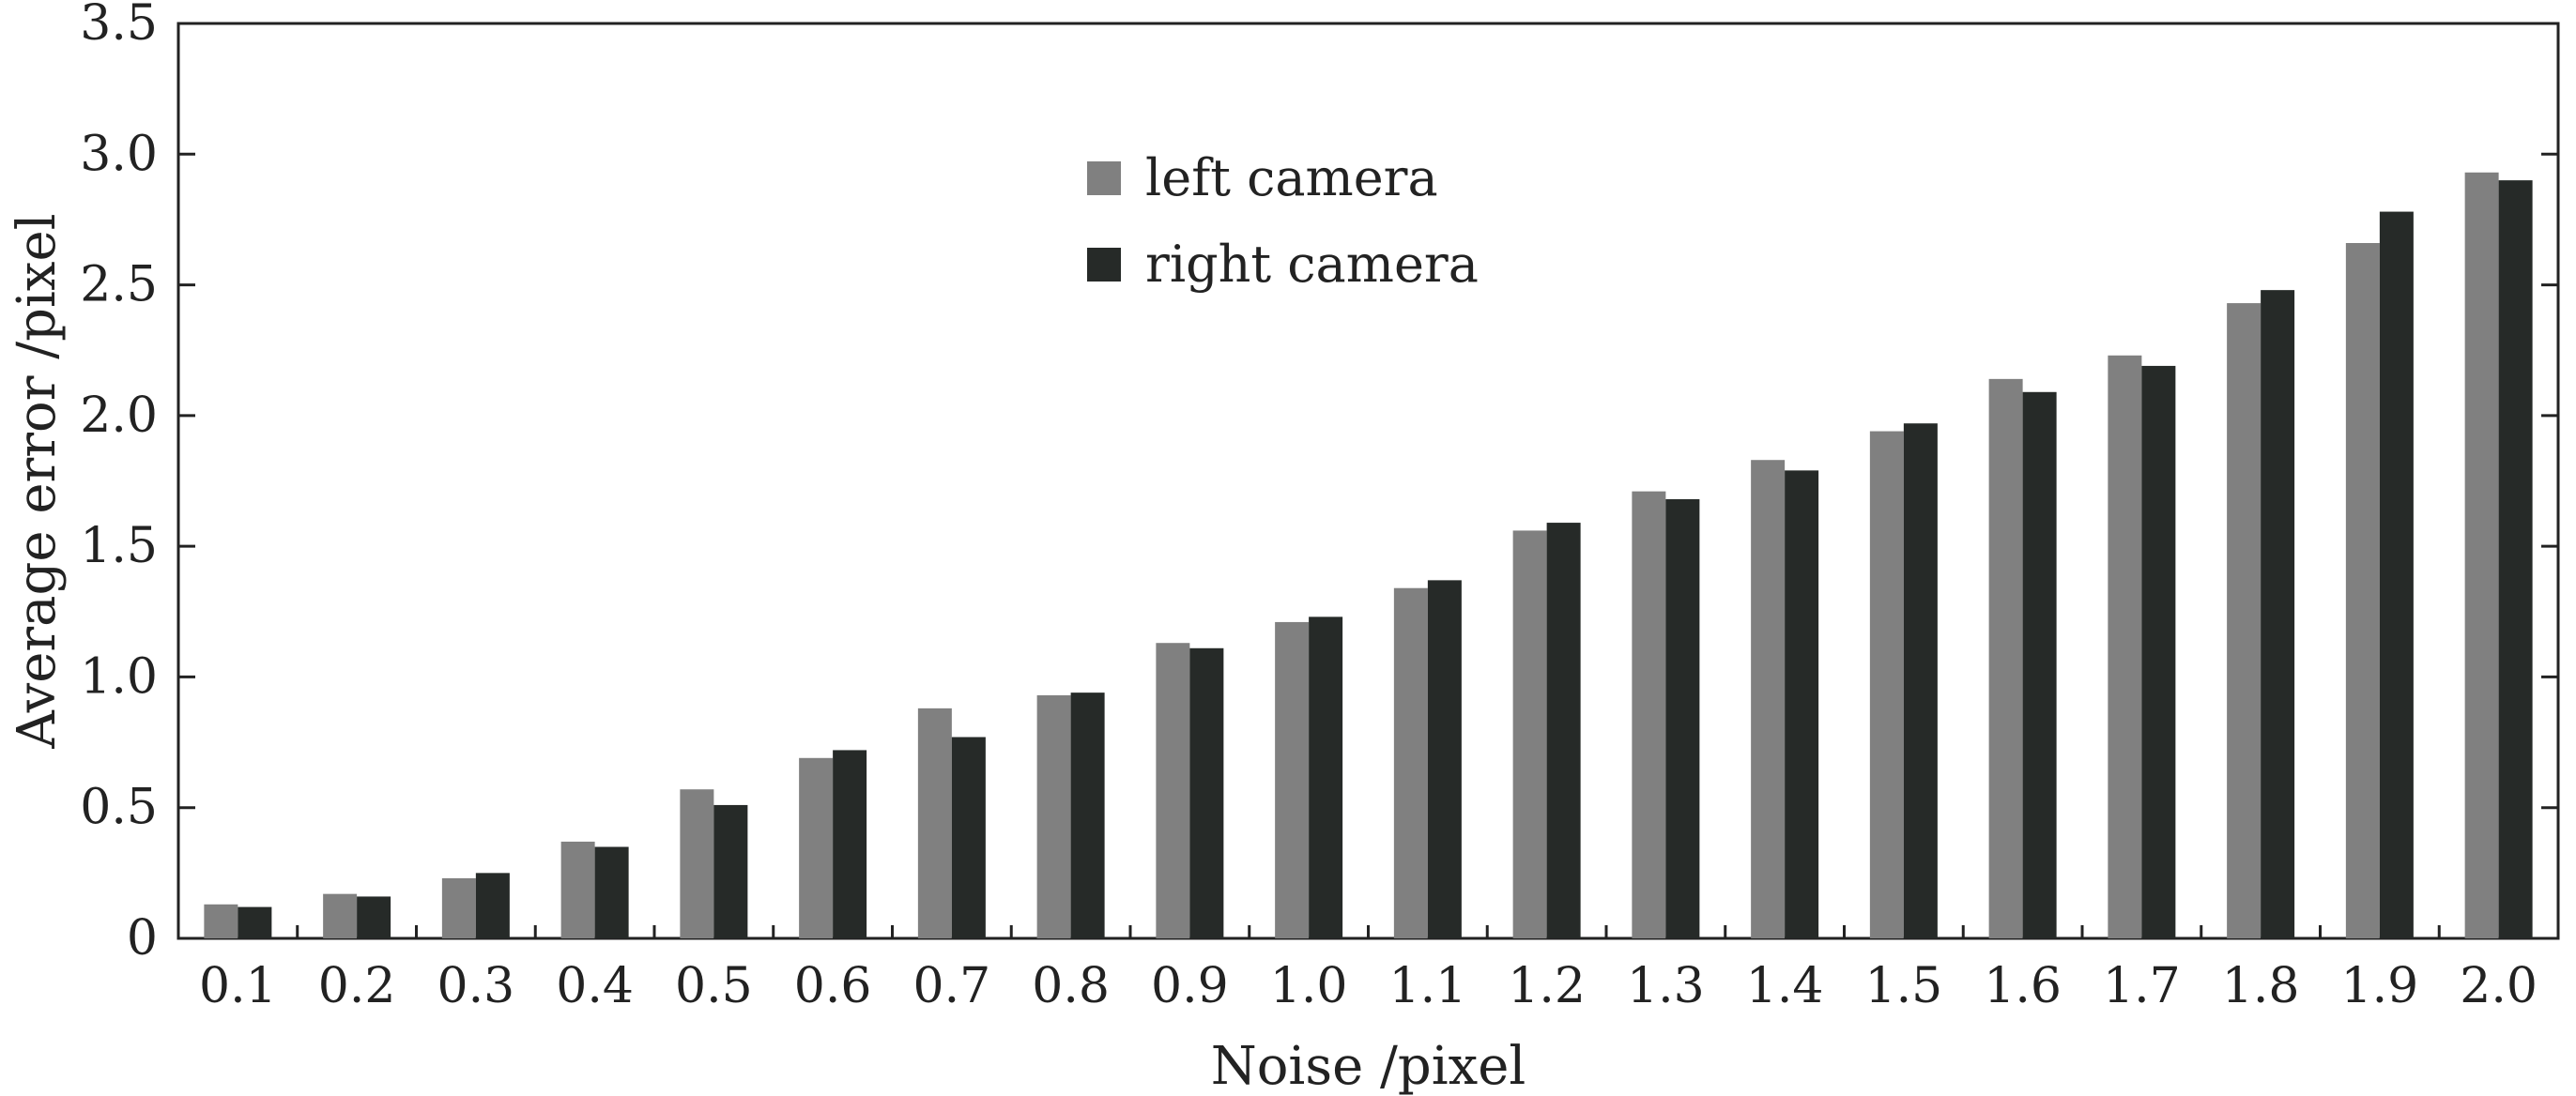 Image resolution: width=2576 pixels, height=1096 pixels. What do you see at coordinates (1887, 685) in the screenshot?
I see `bar-left-camera-1.5` at bounding box center [1887, 685].